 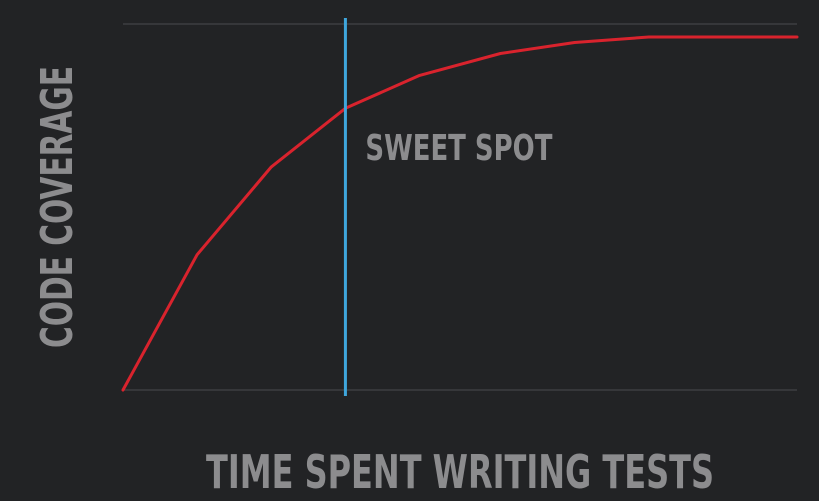 I want to click on x-axis-title: TIME SPENT WRITING TESTS, so click(x=460, y=472).